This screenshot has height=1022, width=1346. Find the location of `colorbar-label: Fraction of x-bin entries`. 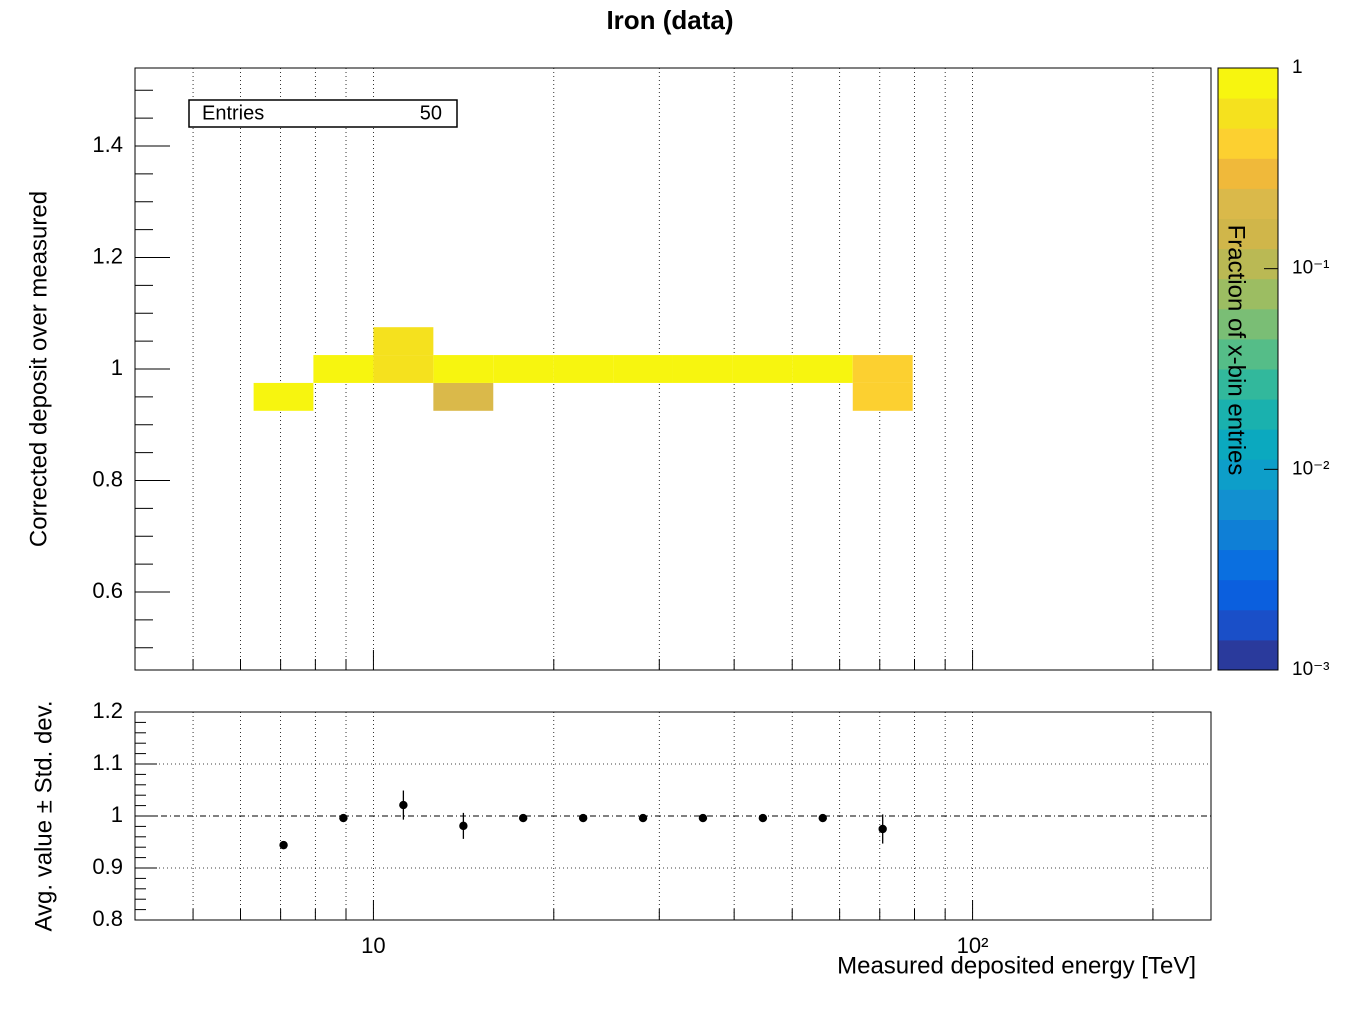

colorbar-label: Fraction of x-bin entries is located at coordinates (1236, 350).